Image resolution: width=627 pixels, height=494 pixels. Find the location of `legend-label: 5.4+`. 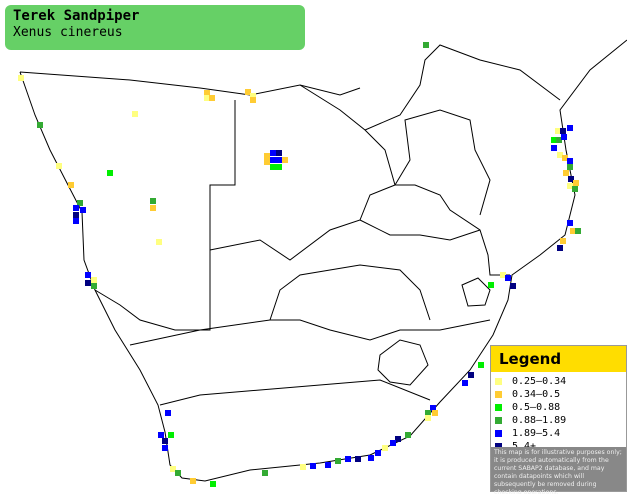

legend-label: 5.4+ is located at coordinates (524, 446).